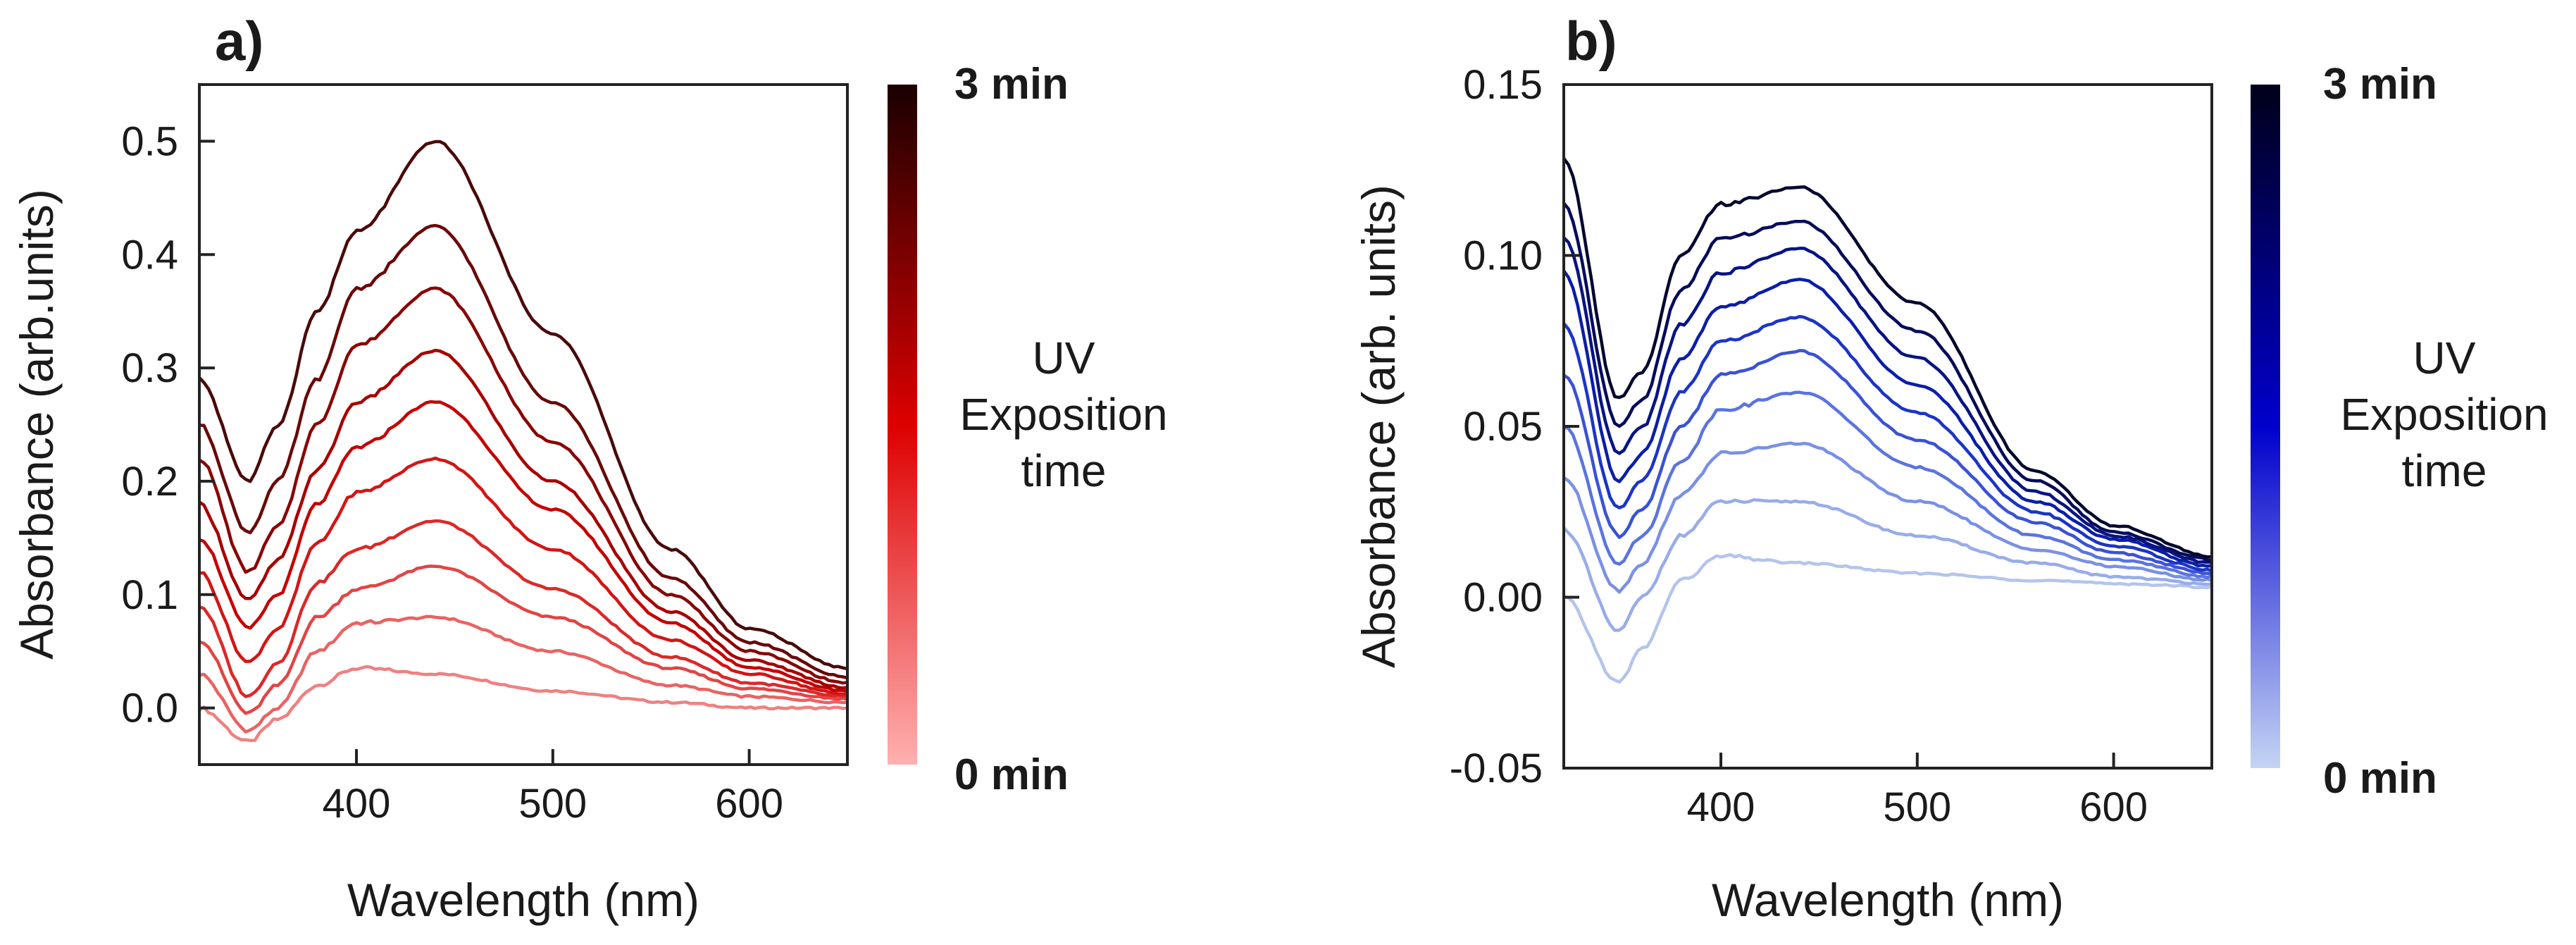 This screenshot has width=2576, height=945. Describe the element at coordinates (2444, 470) in the screenshot. I see `panel-b-colorbar-title-line-3: time` at that location.